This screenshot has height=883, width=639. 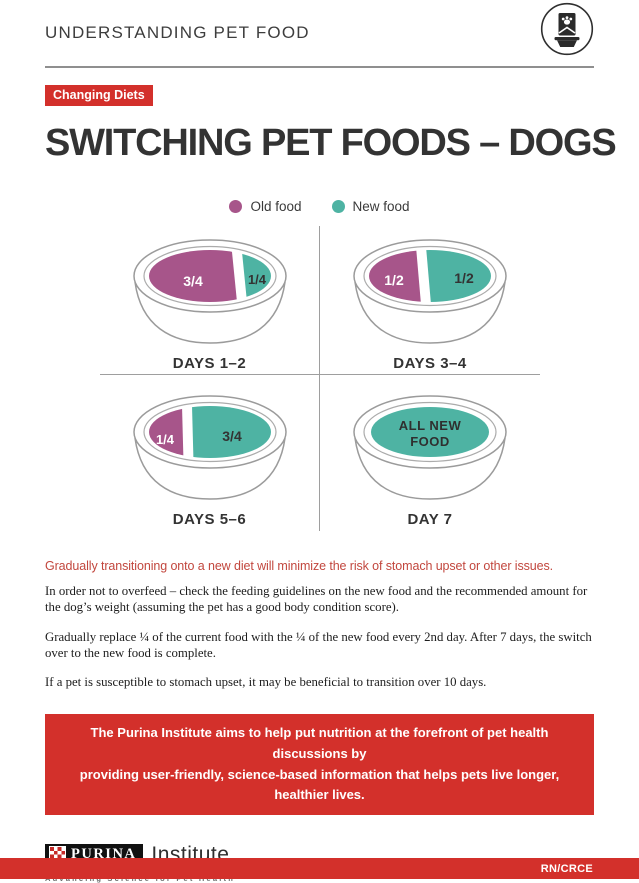 What do you see at coordinates (430, 291) in the screenshot?
I see `bowl-days-3-4: 1/2 1/2` at bounding box center [430, 291].